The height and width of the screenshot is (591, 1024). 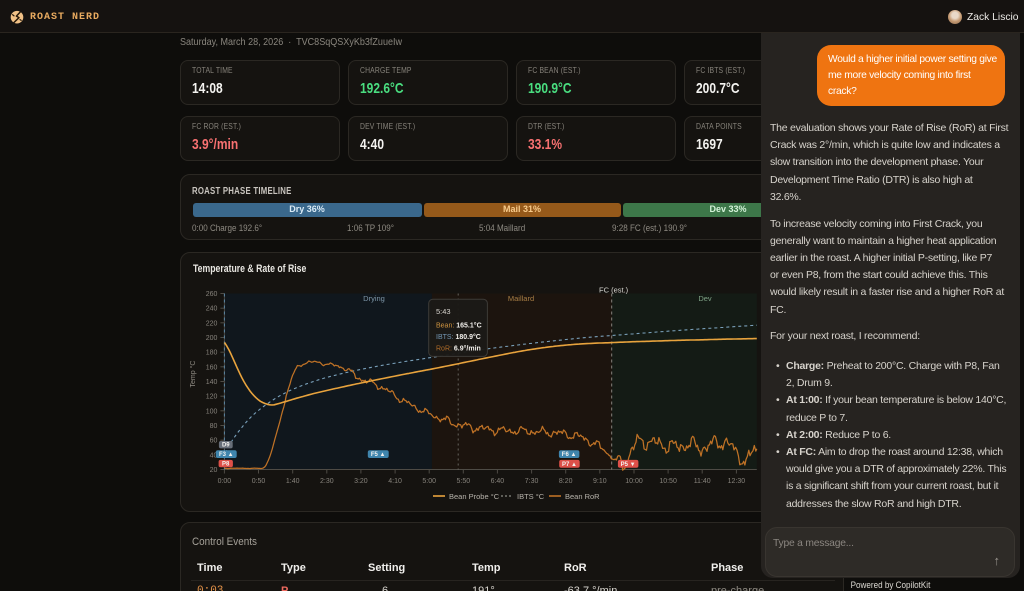 What do you see at coordinates (212, 323) in the screenshot?
I see `svg-text: 220` at bounding box center [212, 323].